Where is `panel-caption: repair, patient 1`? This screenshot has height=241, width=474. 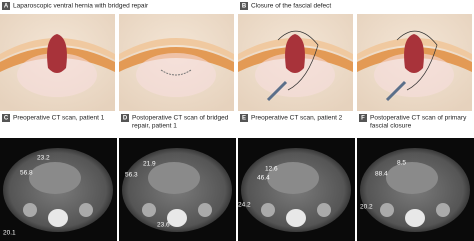
panel-caption: repair, patient 1 is located at coordinates (154, 126).